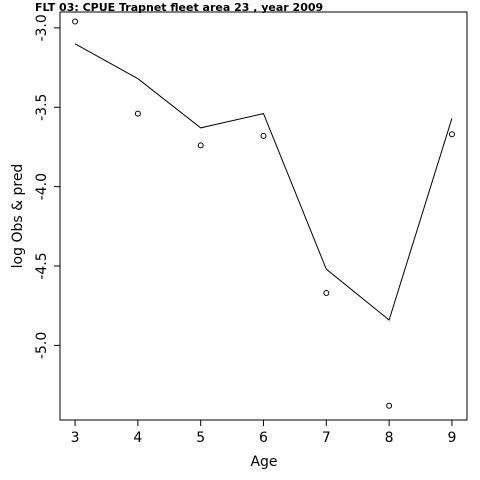 The image size is (480, 480). What do you see at coordinates (200, 438) in the screenshot?
I see `x-tick-label: 5` at bounding box center [200, 438].